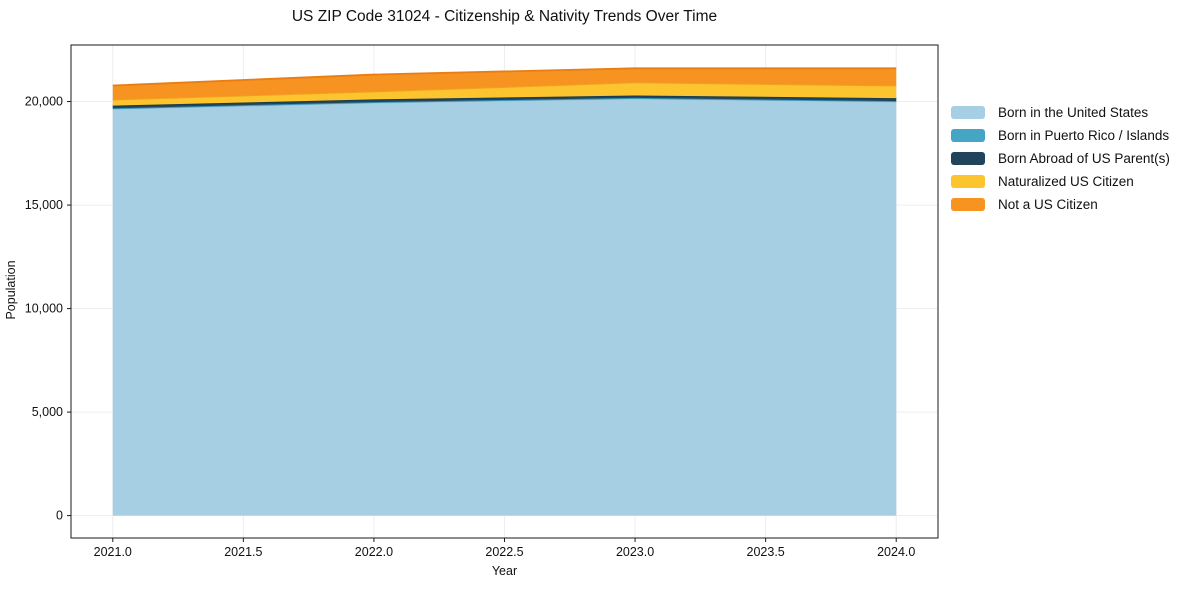 The image size is (1189, 590). I want to click on legend-item: Naturalized US Citizen, so click(1060, 181).